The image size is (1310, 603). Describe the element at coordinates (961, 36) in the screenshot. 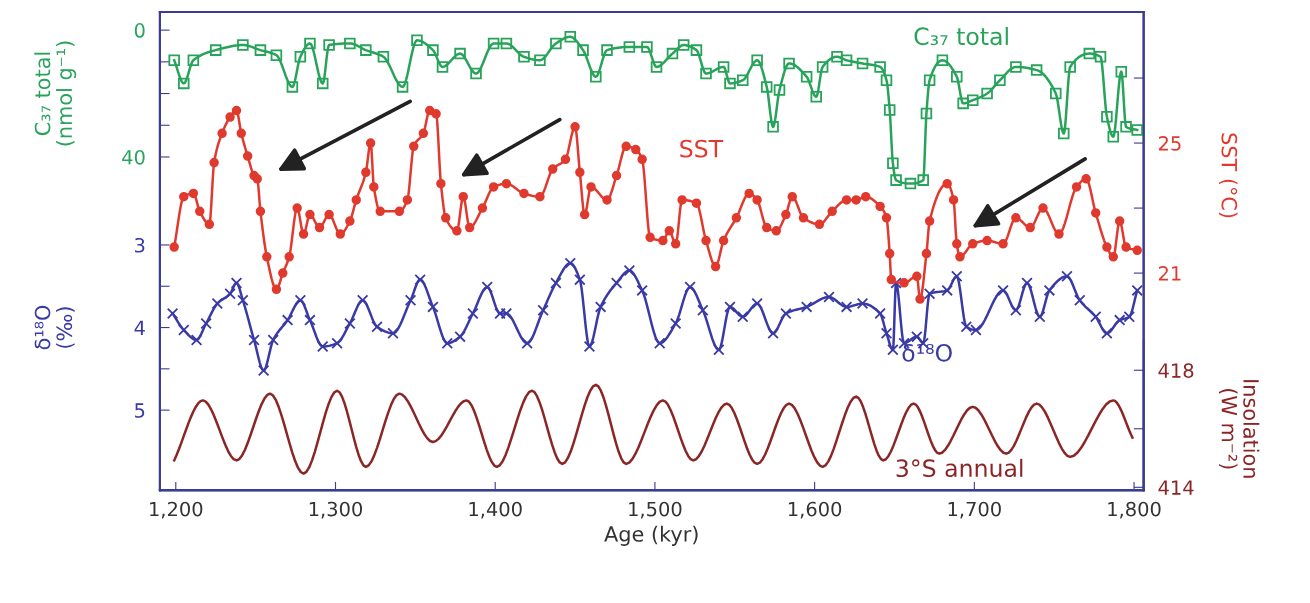

I see `series-label: C₃₇ total` at that location.